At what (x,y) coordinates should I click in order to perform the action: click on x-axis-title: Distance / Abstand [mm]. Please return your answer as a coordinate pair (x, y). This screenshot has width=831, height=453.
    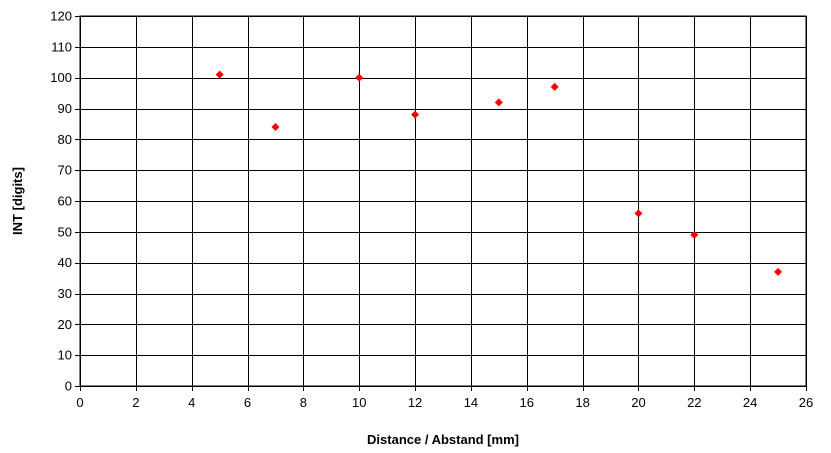
    Looking at the image, I should click on (443, 439).